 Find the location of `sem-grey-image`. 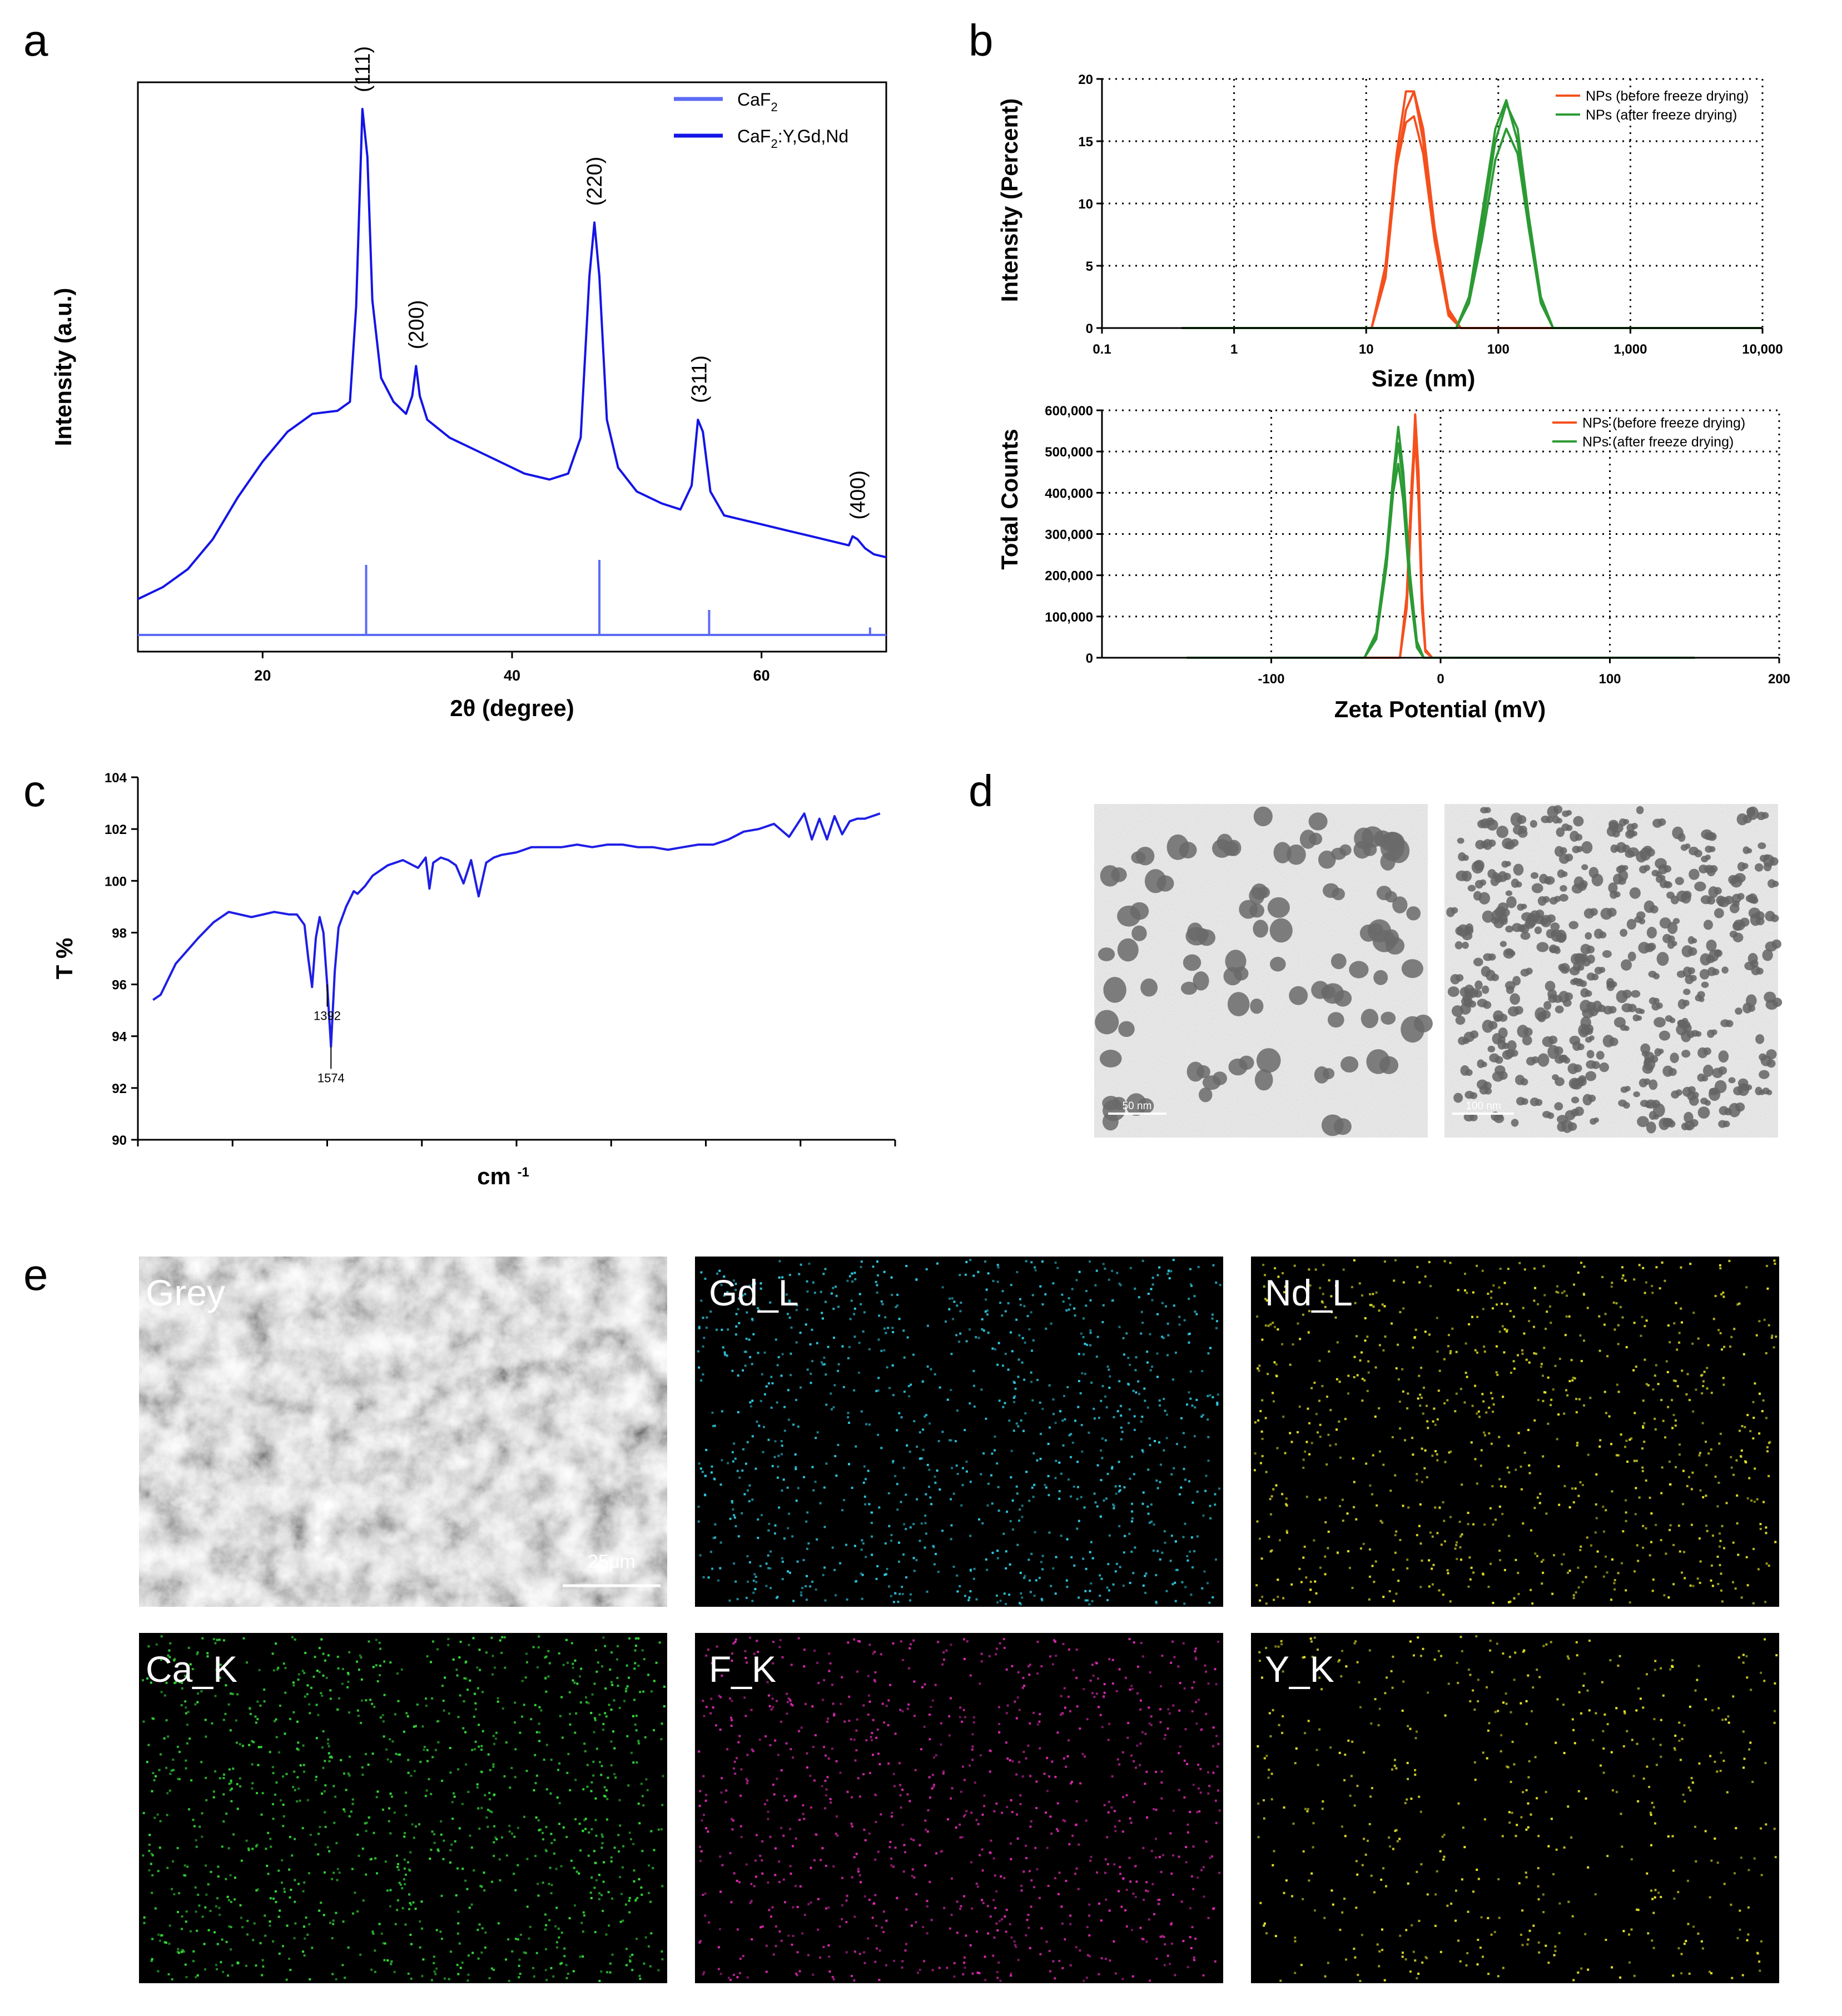

sem-grey-image is located at coordinates (403, 1432).